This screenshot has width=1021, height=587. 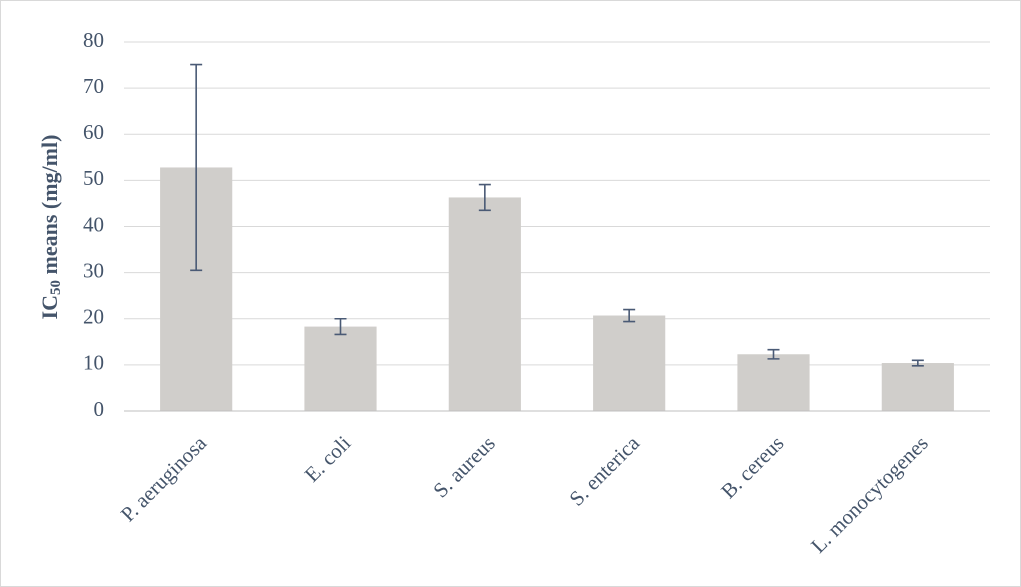 What do you see at coordinates (49, 307) in the screenshot?
I see `y-label-main: IC` at bounding box center [49, 307].